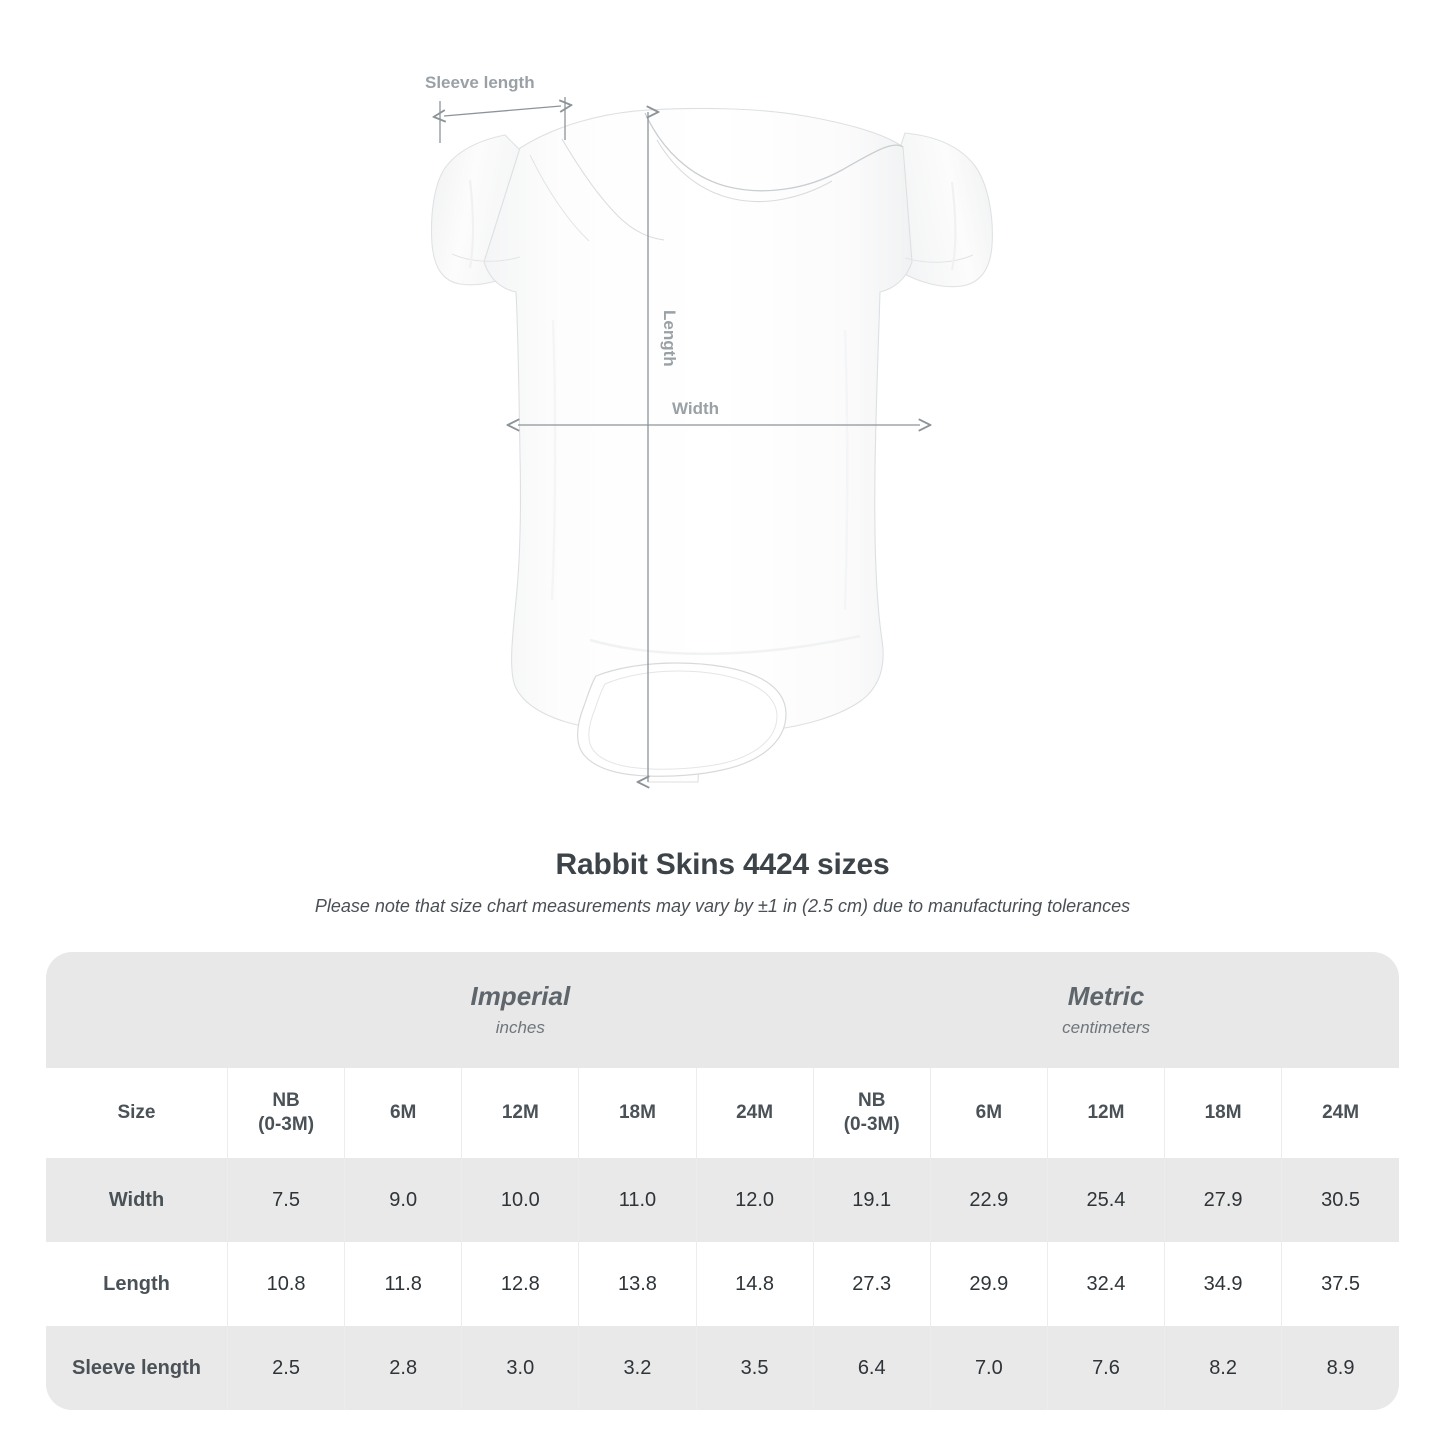 The image size is (1445, 1445). I want to click on cell-length-9: 37.5, so click(1340, 1284).